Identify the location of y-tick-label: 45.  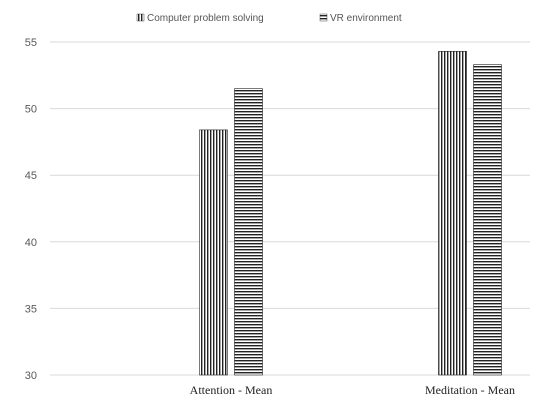
(31, 176).